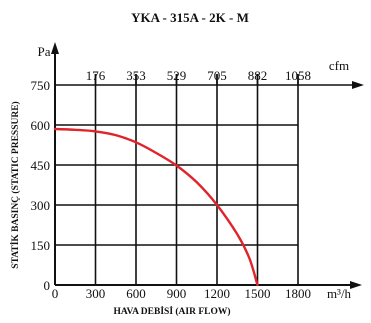 The height and width of the screenshot is (323, 371). I want to click on y-axis-label: STATİK BASINÇ (STATIC PRESSURE), so click(15, 184).